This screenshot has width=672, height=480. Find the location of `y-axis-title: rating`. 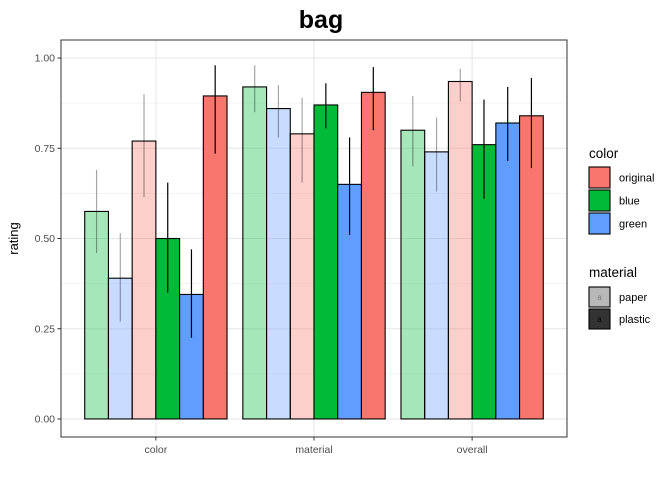

y-axis-title: rating is located at coordinates (13, 238).